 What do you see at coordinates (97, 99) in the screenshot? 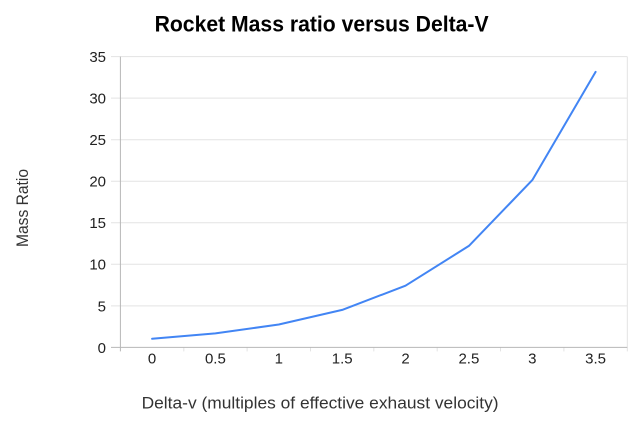
I see `svg-text: 30` at bounding box center [97, 99].